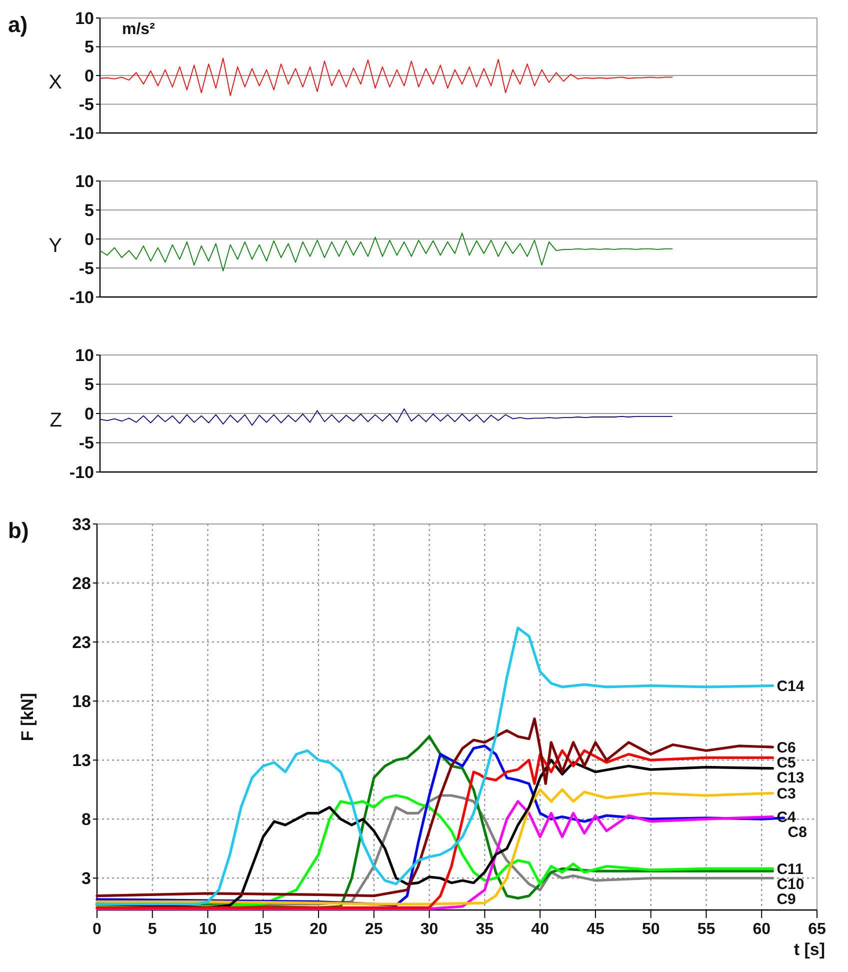 Image resolution: width=848 pixels, height=972 pixels. I want to click on x-tick-label: 50, so click(651, 929).